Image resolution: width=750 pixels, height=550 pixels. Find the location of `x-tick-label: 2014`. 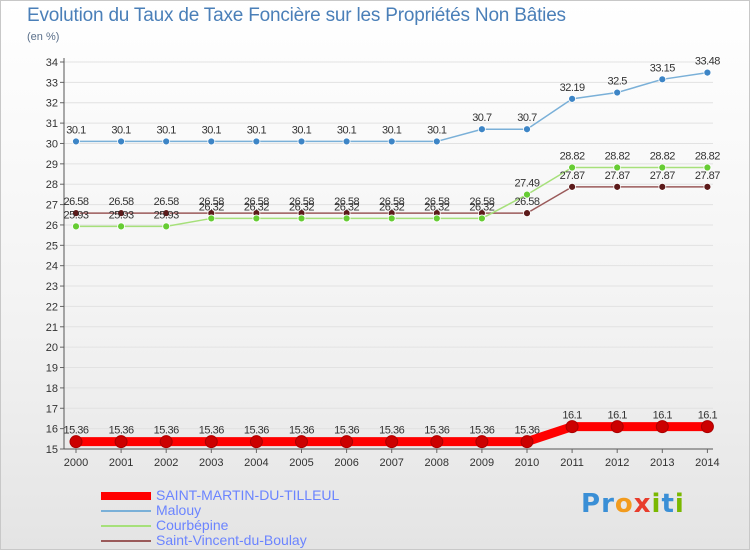

x-tick-label: 2014 is located at coordinates (707, 463).